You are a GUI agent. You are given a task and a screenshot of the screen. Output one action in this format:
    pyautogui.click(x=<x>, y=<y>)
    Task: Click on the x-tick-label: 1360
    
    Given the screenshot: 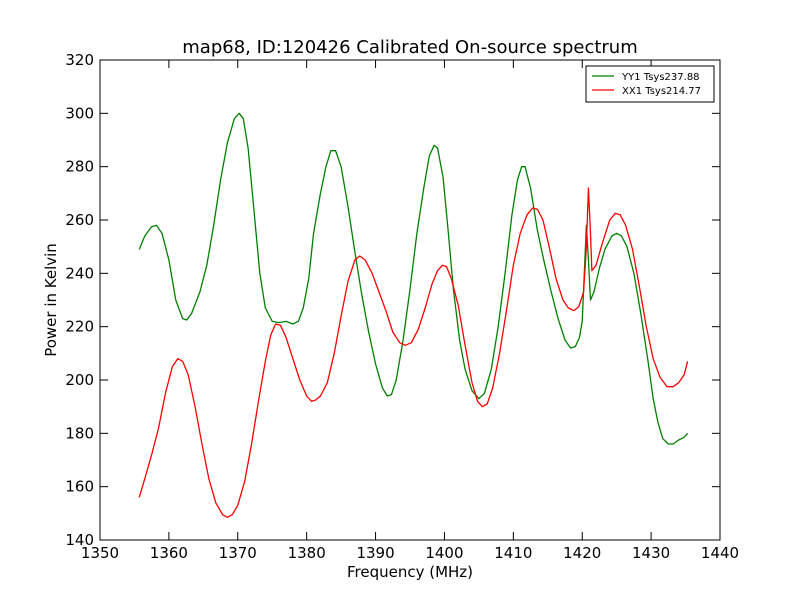 What is the action you would take?
    pyautogui.click(x=169, y=553)
    